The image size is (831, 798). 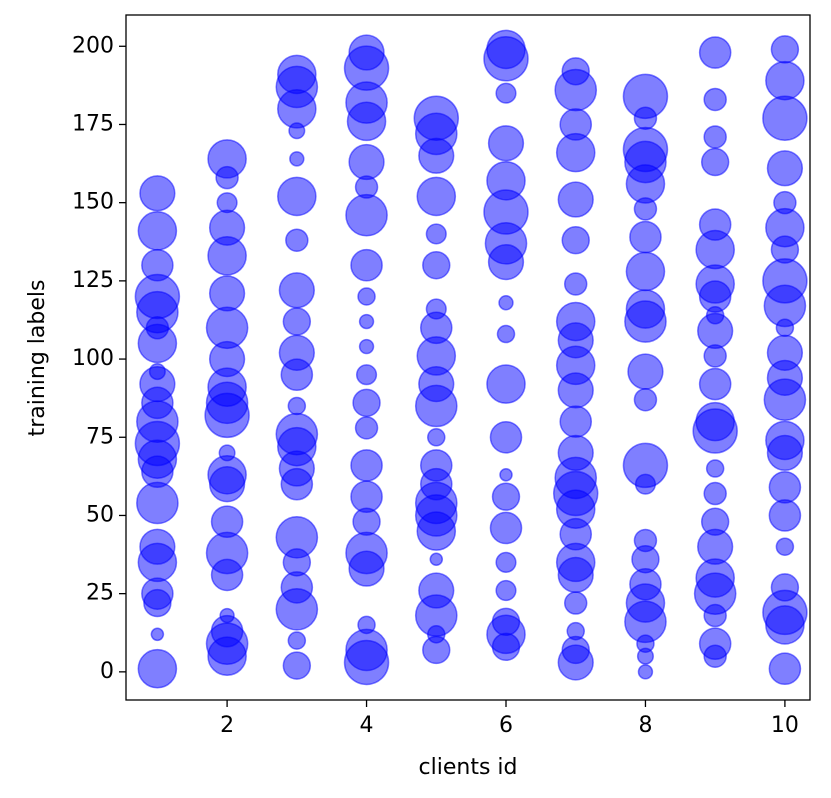 I want to click on y-tick-label: 25, so click(x=100, y=593).